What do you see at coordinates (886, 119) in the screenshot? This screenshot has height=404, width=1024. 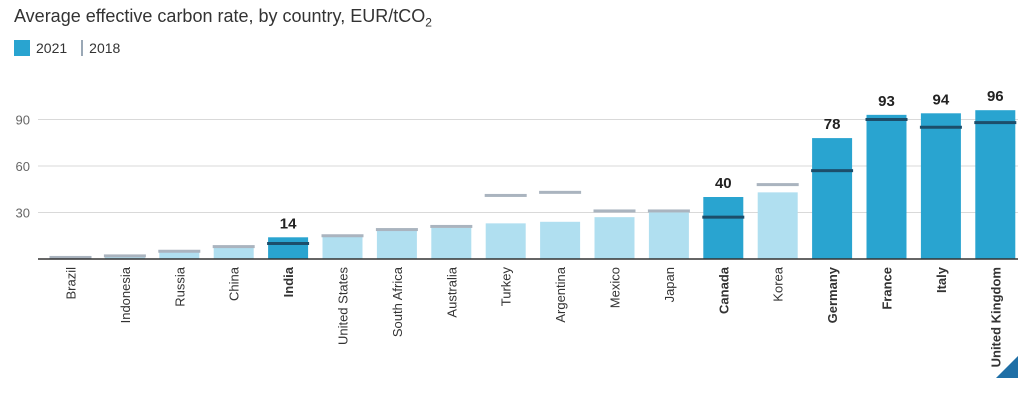 I see `marker-2018-france` at bounding box center [886, 119].